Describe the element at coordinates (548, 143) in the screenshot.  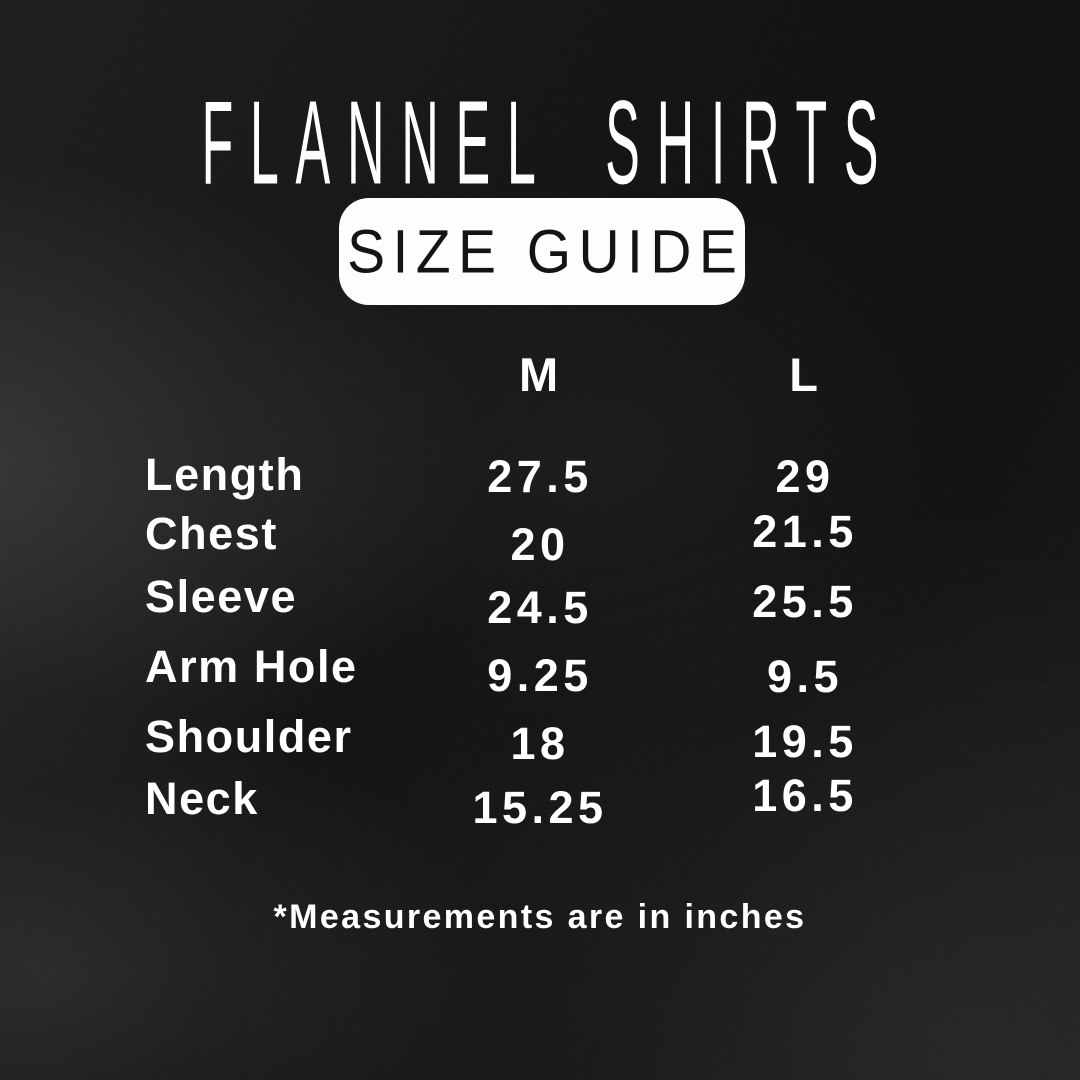
I see `page-title: FLANNEL SHIRTS` at that location.